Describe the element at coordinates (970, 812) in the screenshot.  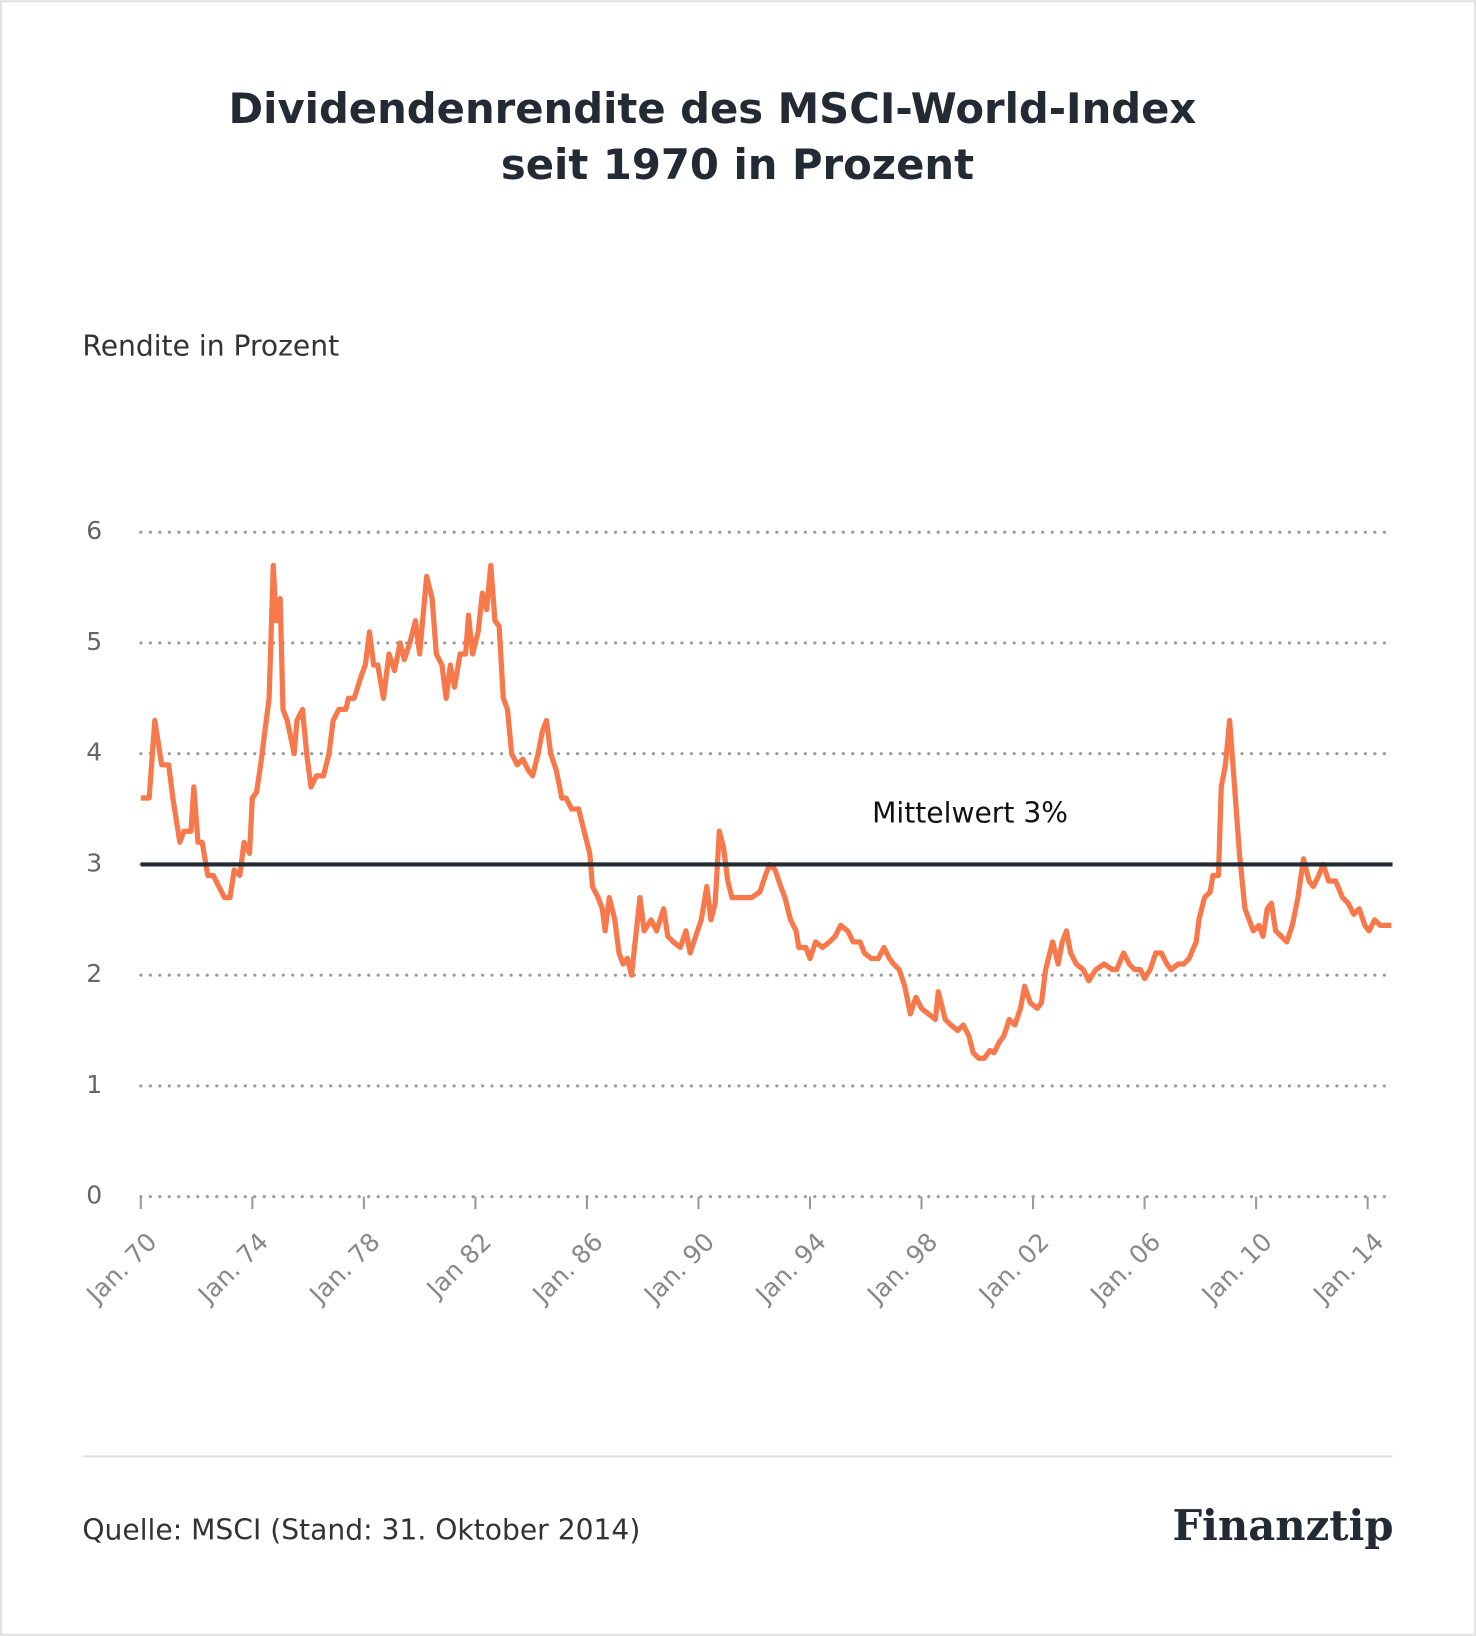
I see `mean-label: Mittelwert 3%` at that location.